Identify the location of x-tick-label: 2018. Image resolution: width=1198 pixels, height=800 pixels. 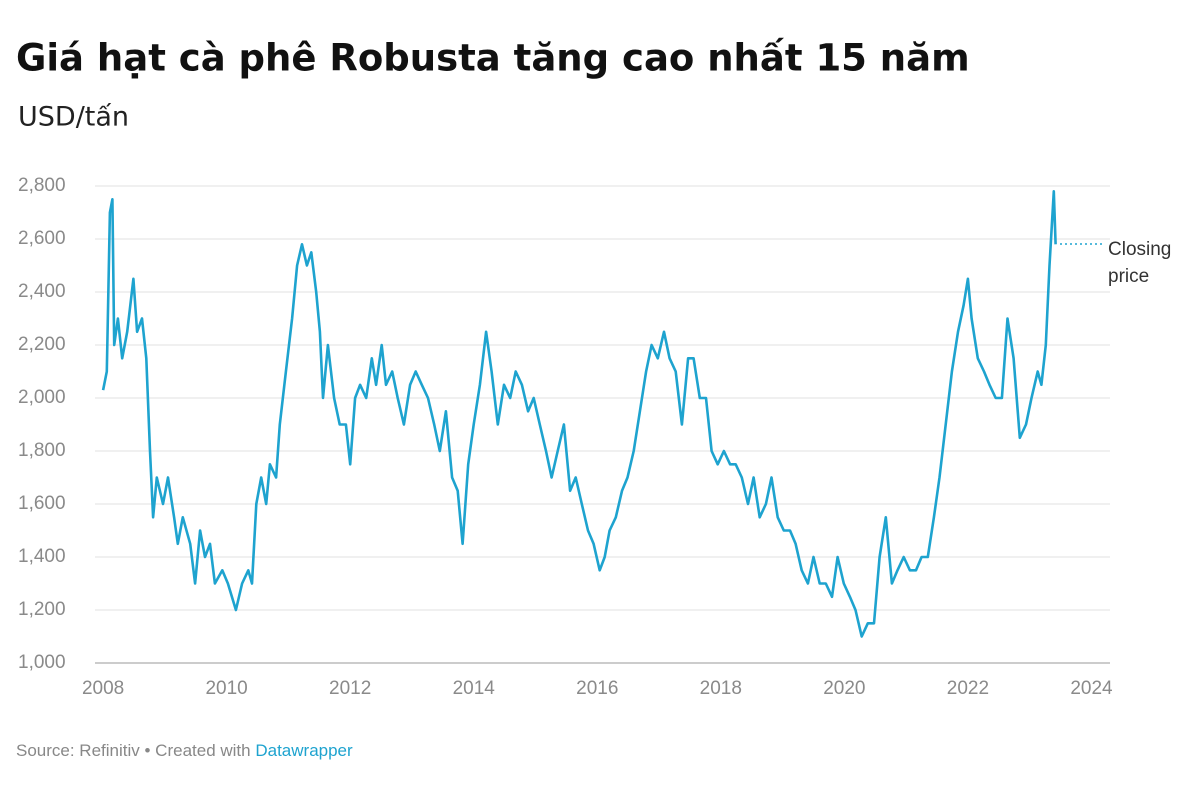
(721, 688).